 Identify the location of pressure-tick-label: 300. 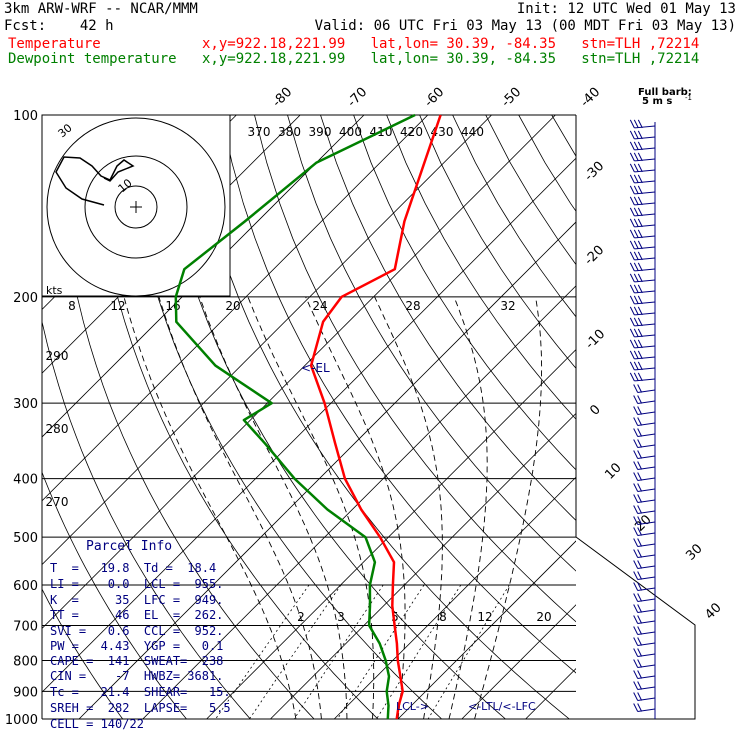
(25, 404).